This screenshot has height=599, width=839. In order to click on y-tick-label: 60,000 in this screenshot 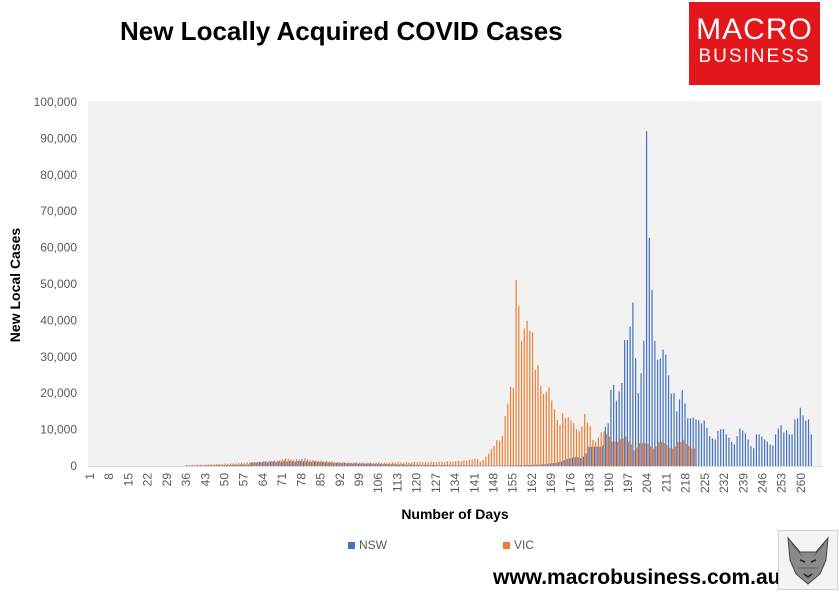, I will do `click(58, 248)`.